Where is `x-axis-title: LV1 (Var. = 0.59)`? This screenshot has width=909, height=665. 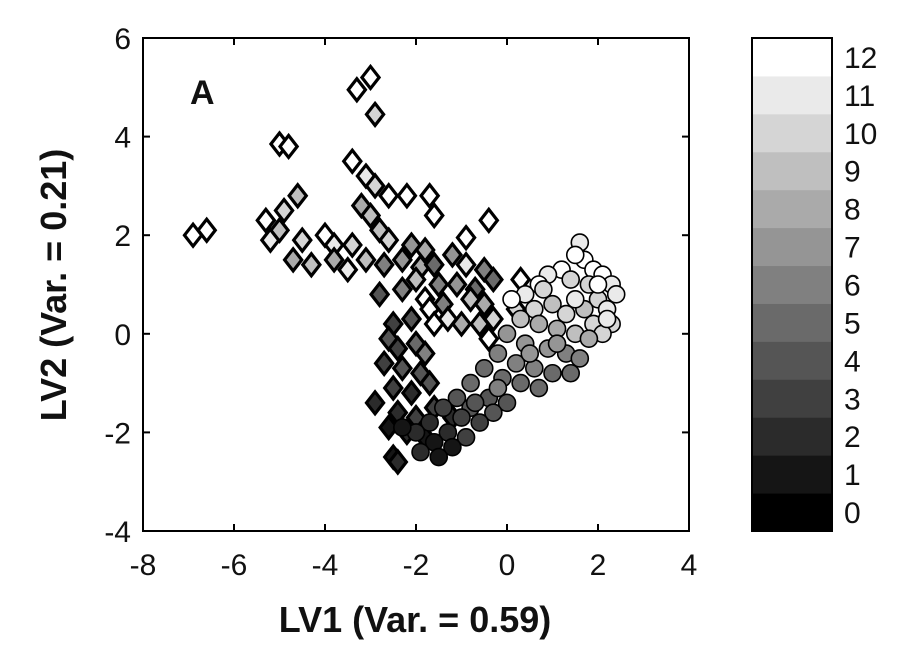
x-axis-title: LV1 (Var. = 0.59) is located at coordinates (415, 619).